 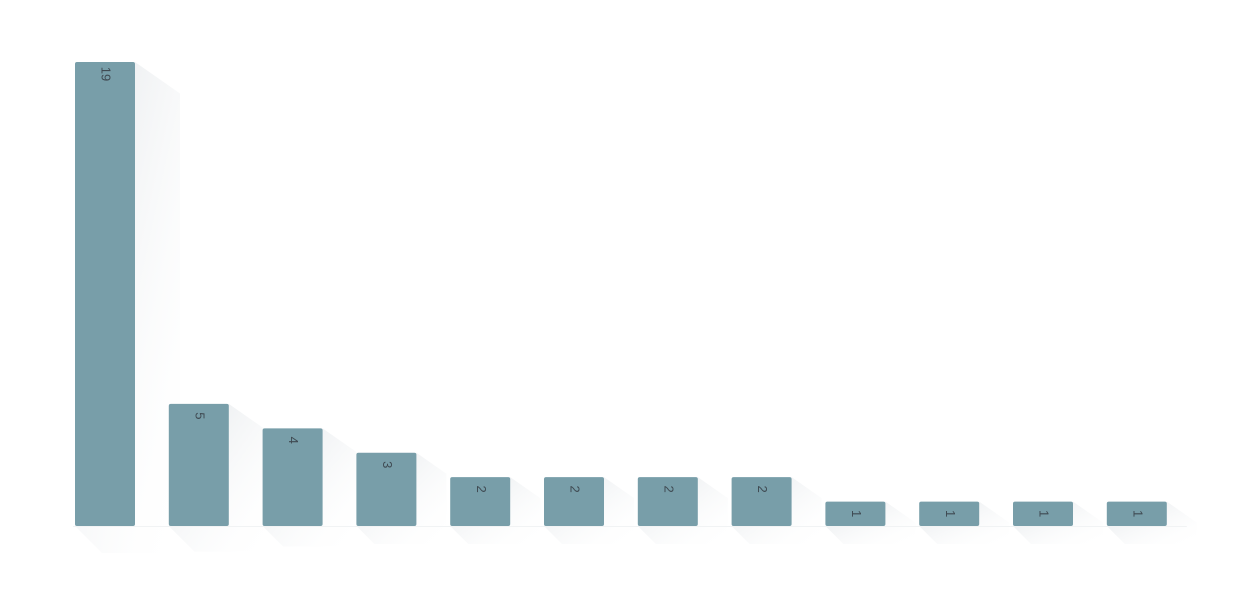 I want to click on value-label-1: 19, so click(x=106, y=74).